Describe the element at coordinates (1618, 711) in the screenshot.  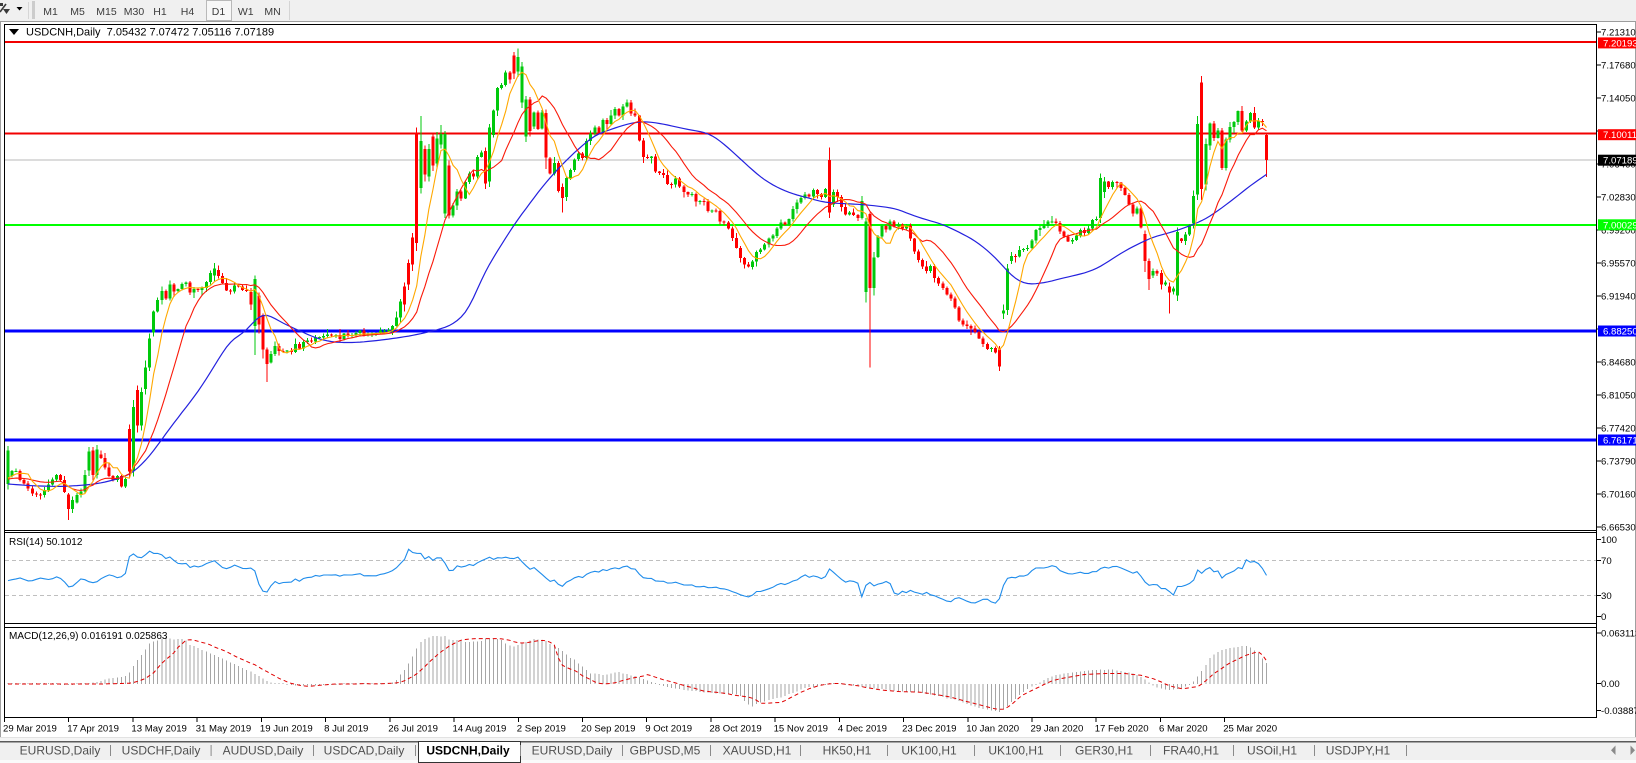
I see `svg-text: -0.038875` at that location.